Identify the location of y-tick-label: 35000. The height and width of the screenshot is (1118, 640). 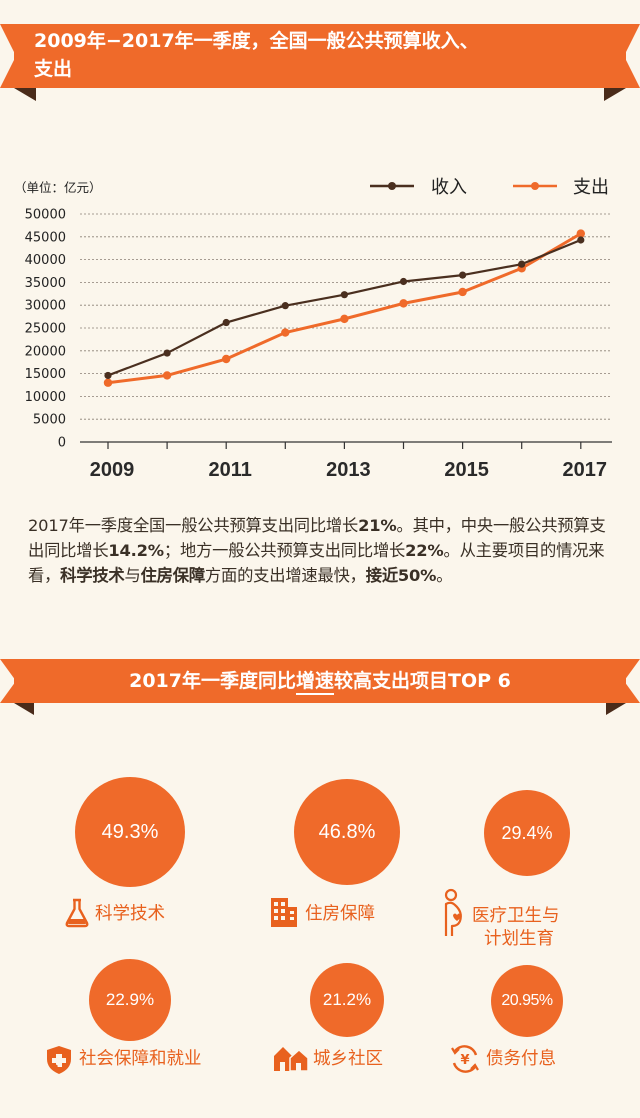
(45, 283).